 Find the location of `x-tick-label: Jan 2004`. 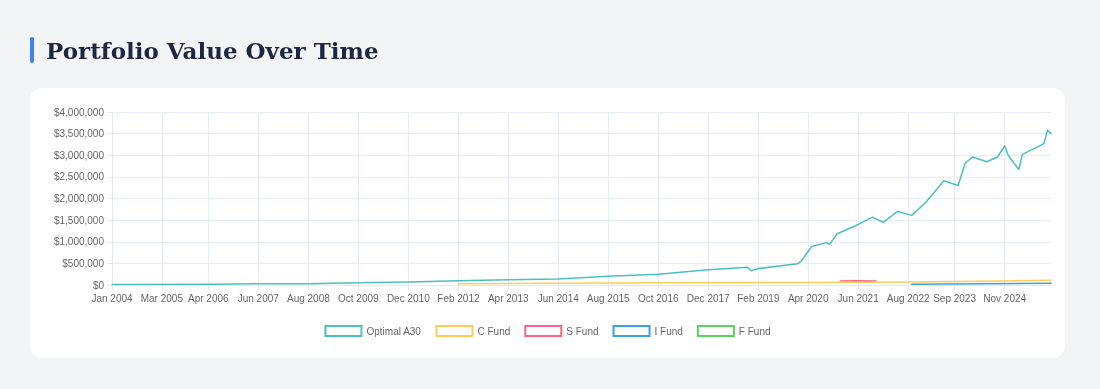

x-tick-label: Jan 2004 is located at coordinates (112, 298).